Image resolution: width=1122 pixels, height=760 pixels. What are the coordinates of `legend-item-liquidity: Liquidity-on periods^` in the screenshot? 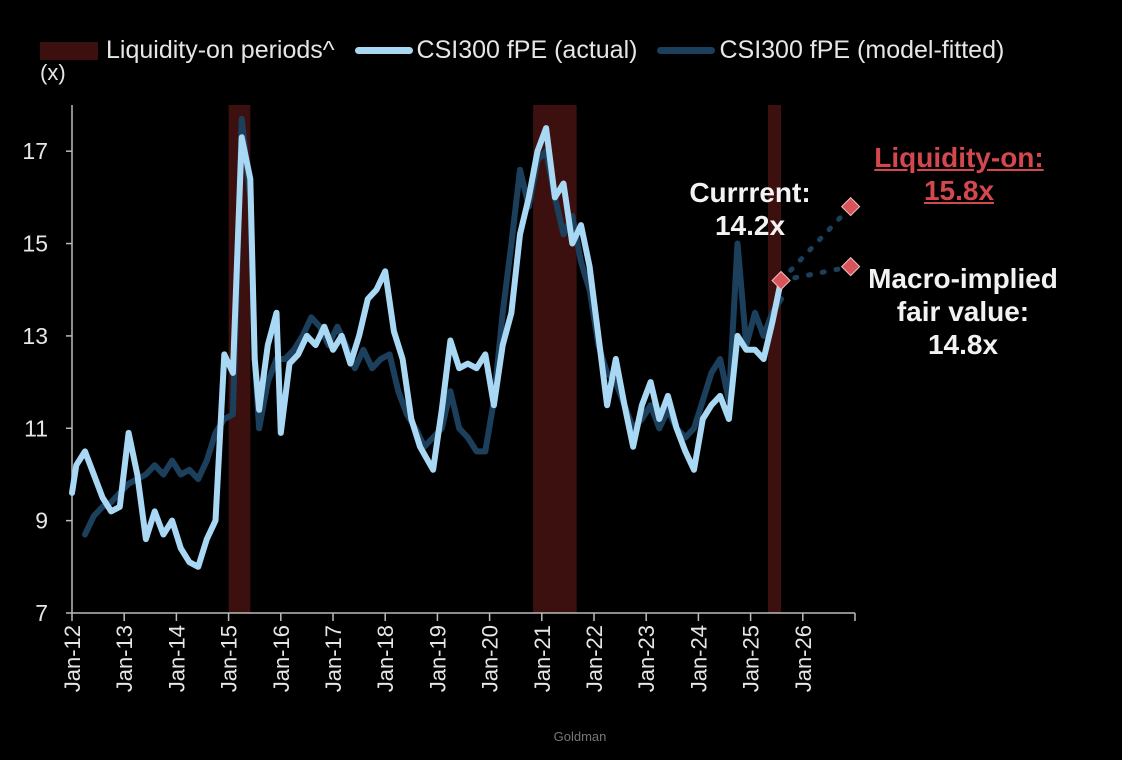 It's located at (187, 50).